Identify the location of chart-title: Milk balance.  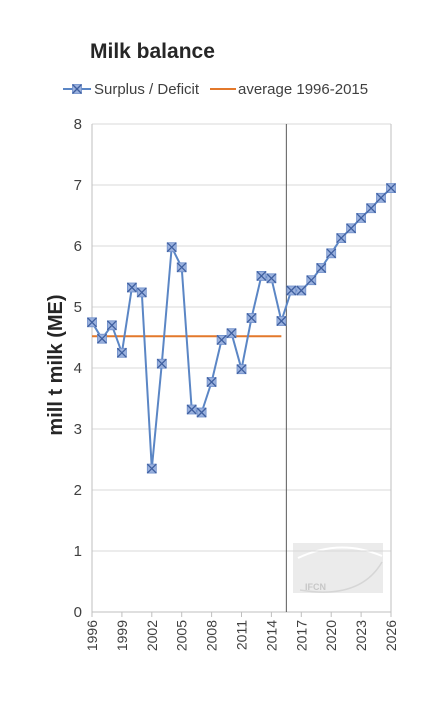
(152, 51).